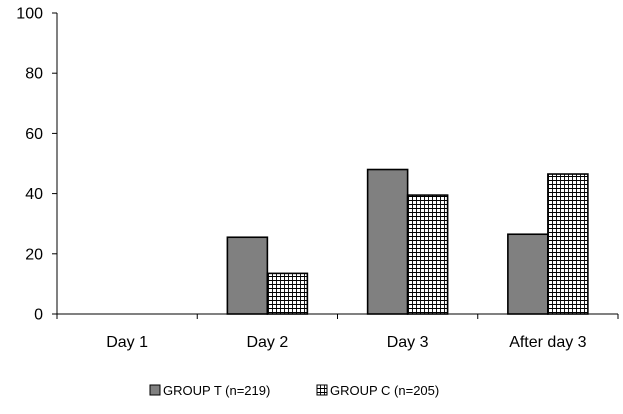 The width and height of the screenshot is (623, 414). What do you see at coordinates (34, 194) in the screenshot?
I see `y-tick-label: 40` at bounding box center [34, 194].